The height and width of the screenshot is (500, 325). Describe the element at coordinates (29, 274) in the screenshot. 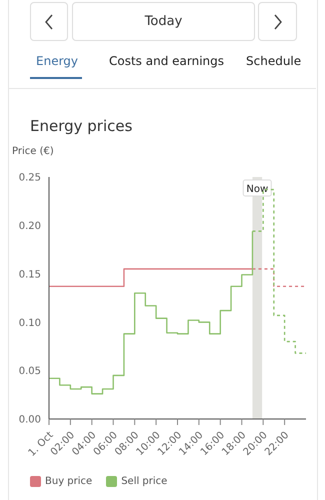

I see `y-tick-label: 0.15` at that location.